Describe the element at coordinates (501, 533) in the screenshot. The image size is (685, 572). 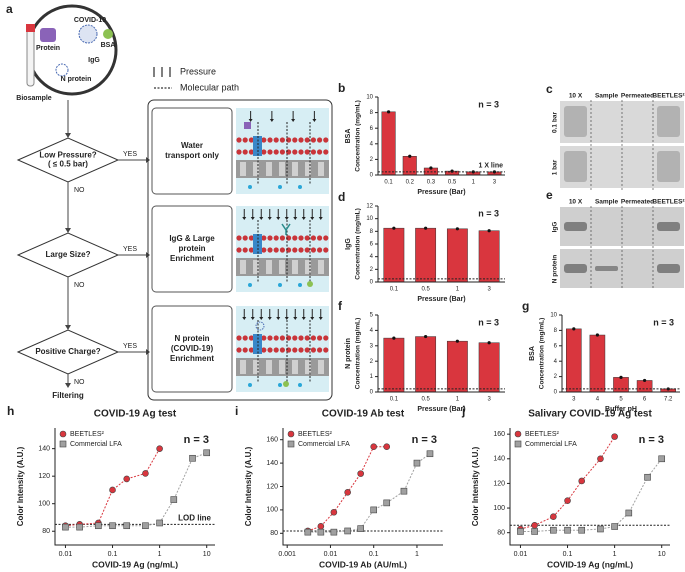
I see `y-tick-label: 80` at that location.